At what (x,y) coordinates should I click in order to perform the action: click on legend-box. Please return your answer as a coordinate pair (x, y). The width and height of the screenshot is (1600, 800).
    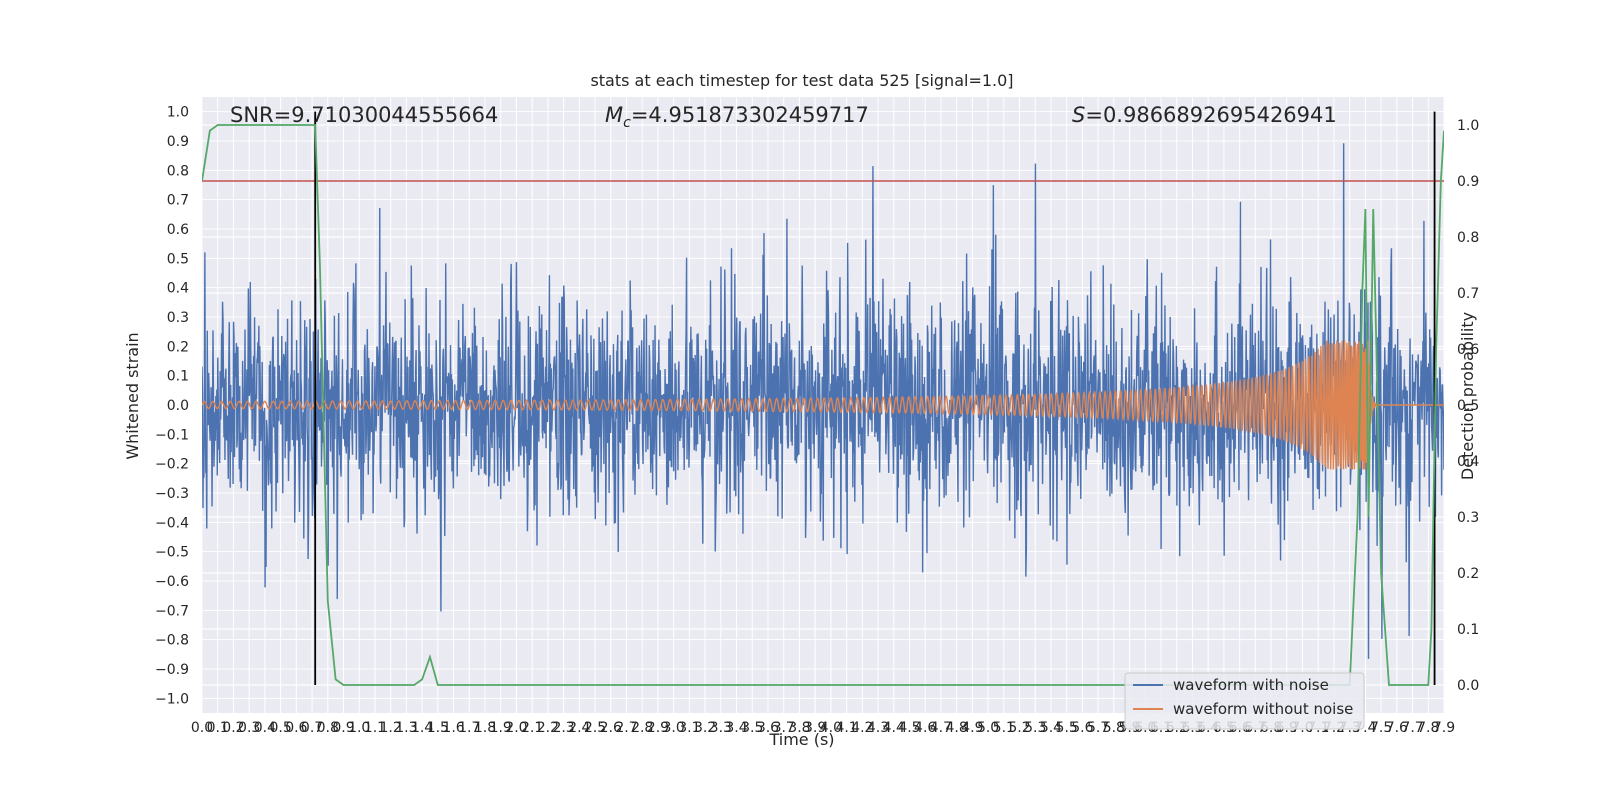
    Looking at the image, I should click on (1244, 701).